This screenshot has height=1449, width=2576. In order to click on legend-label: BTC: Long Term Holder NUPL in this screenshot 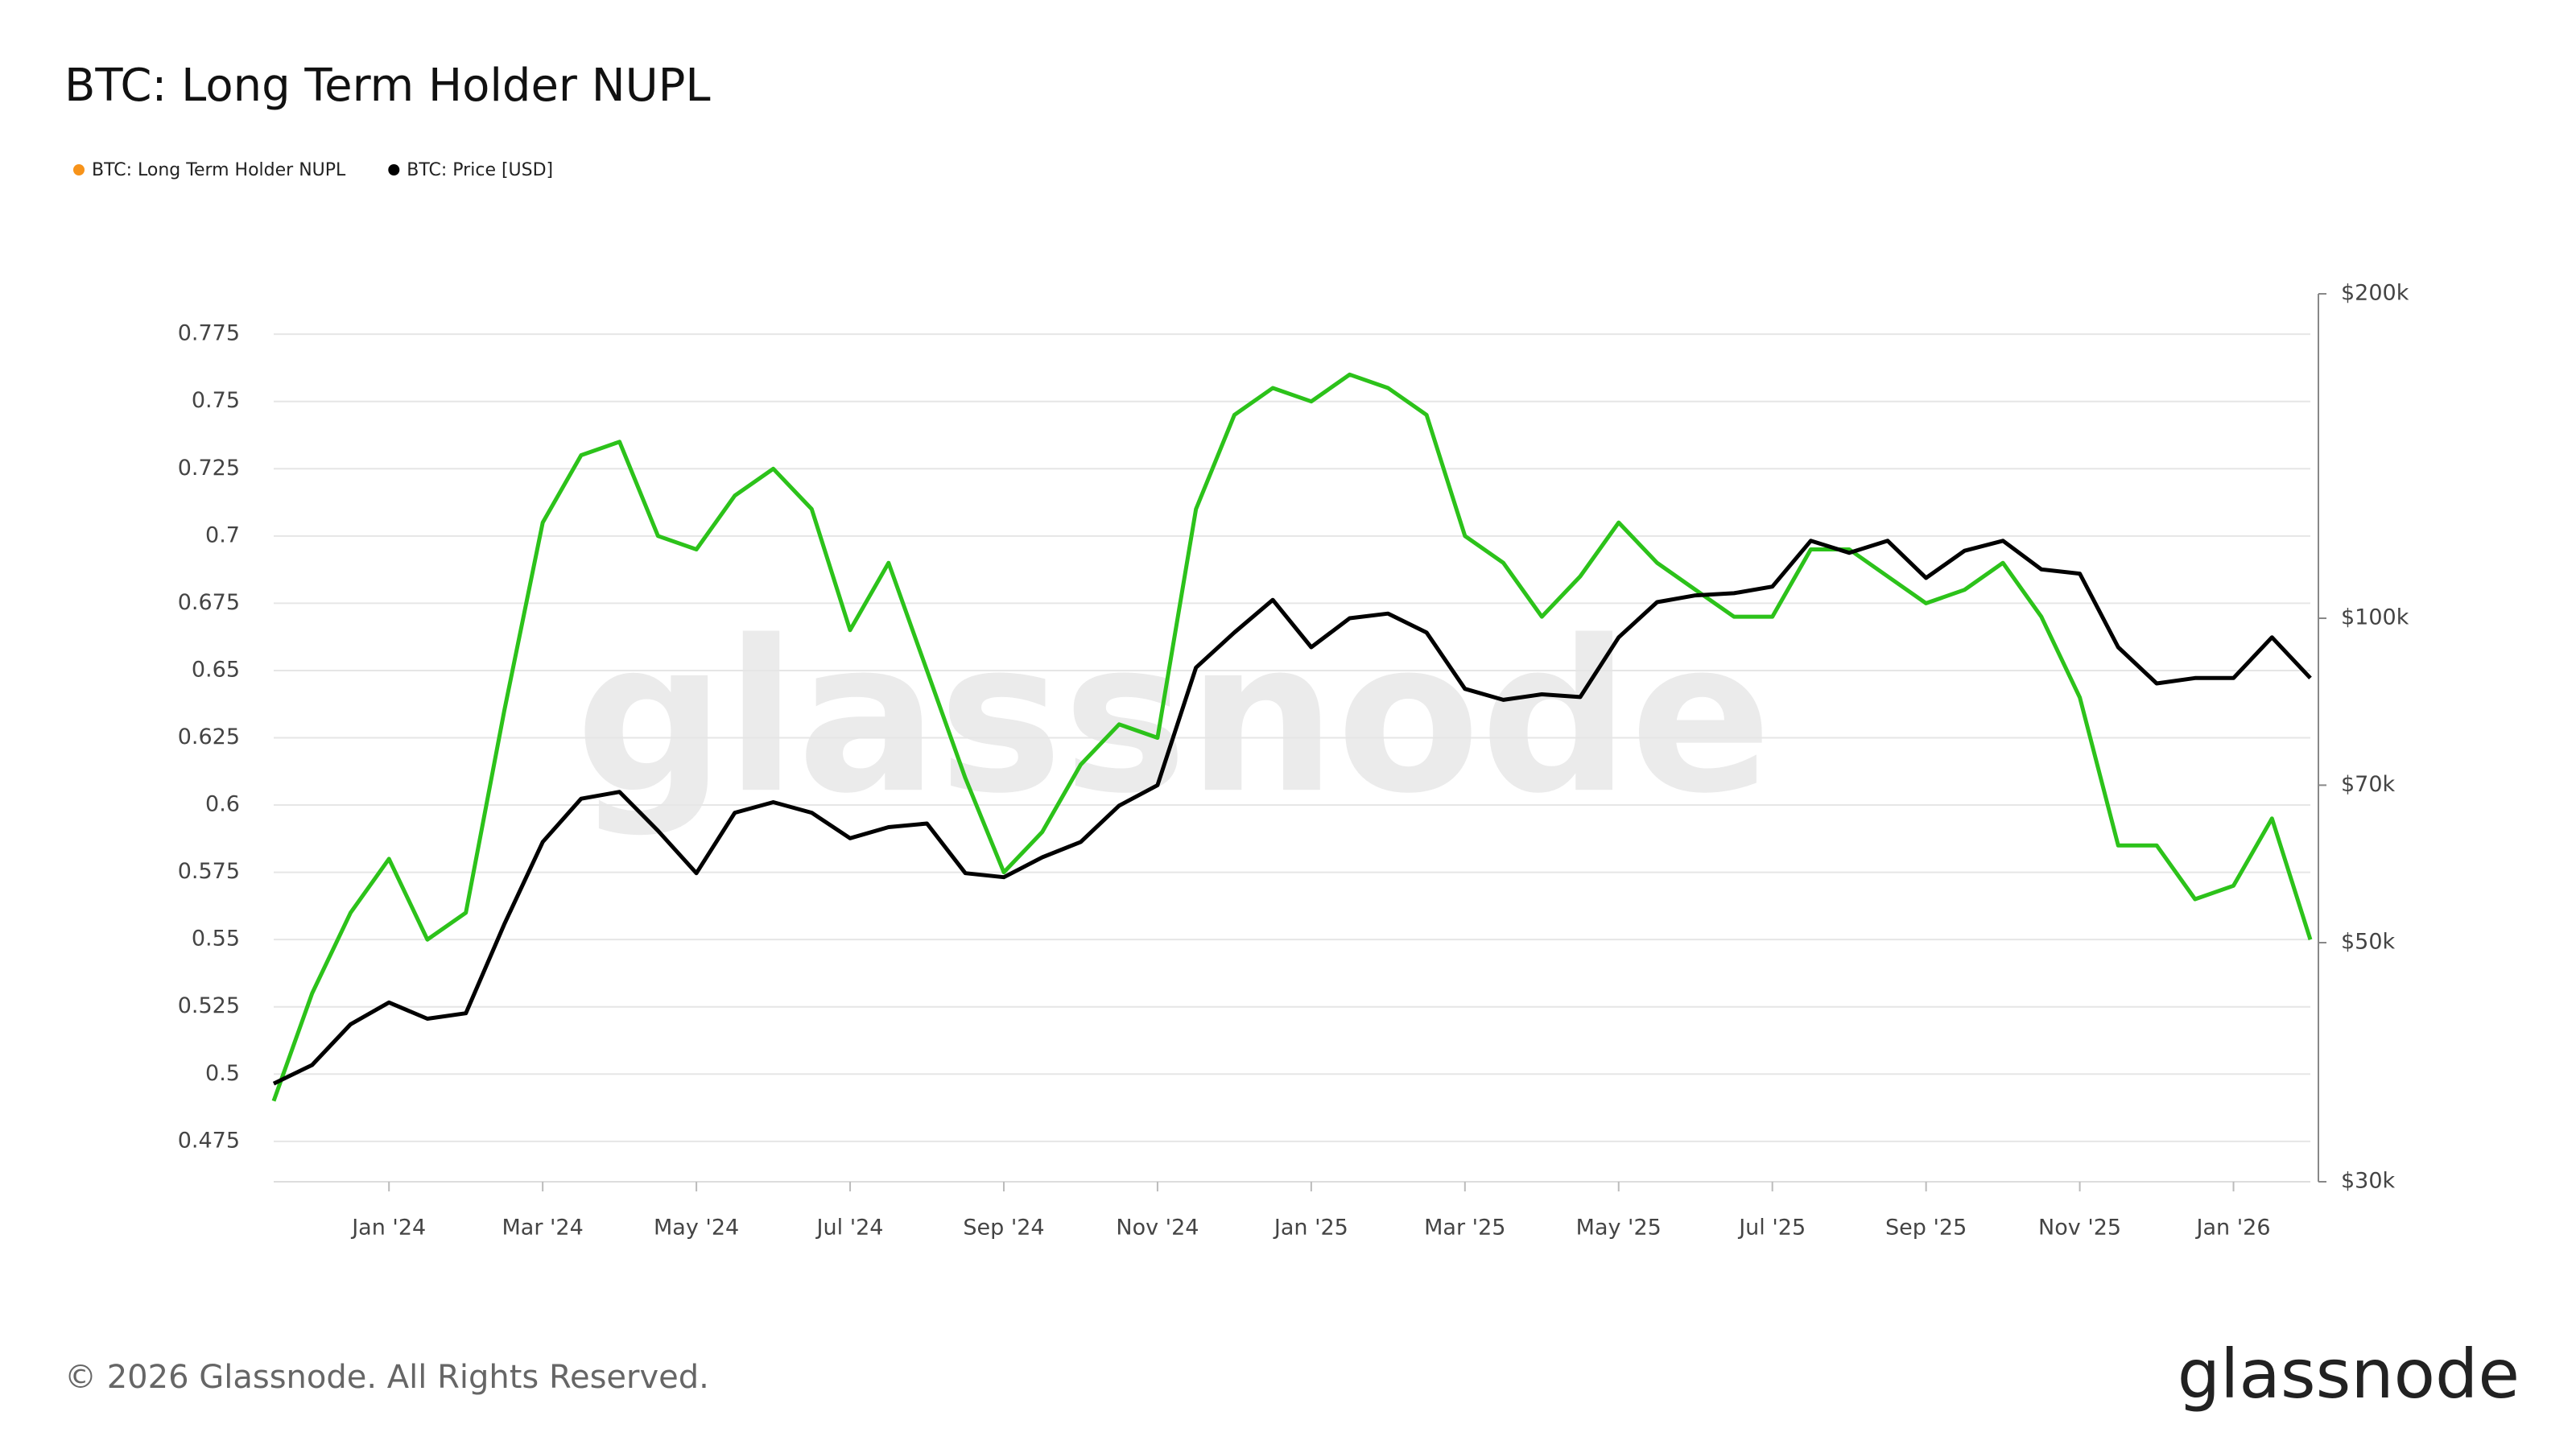, I will do `click(219, 170)`.